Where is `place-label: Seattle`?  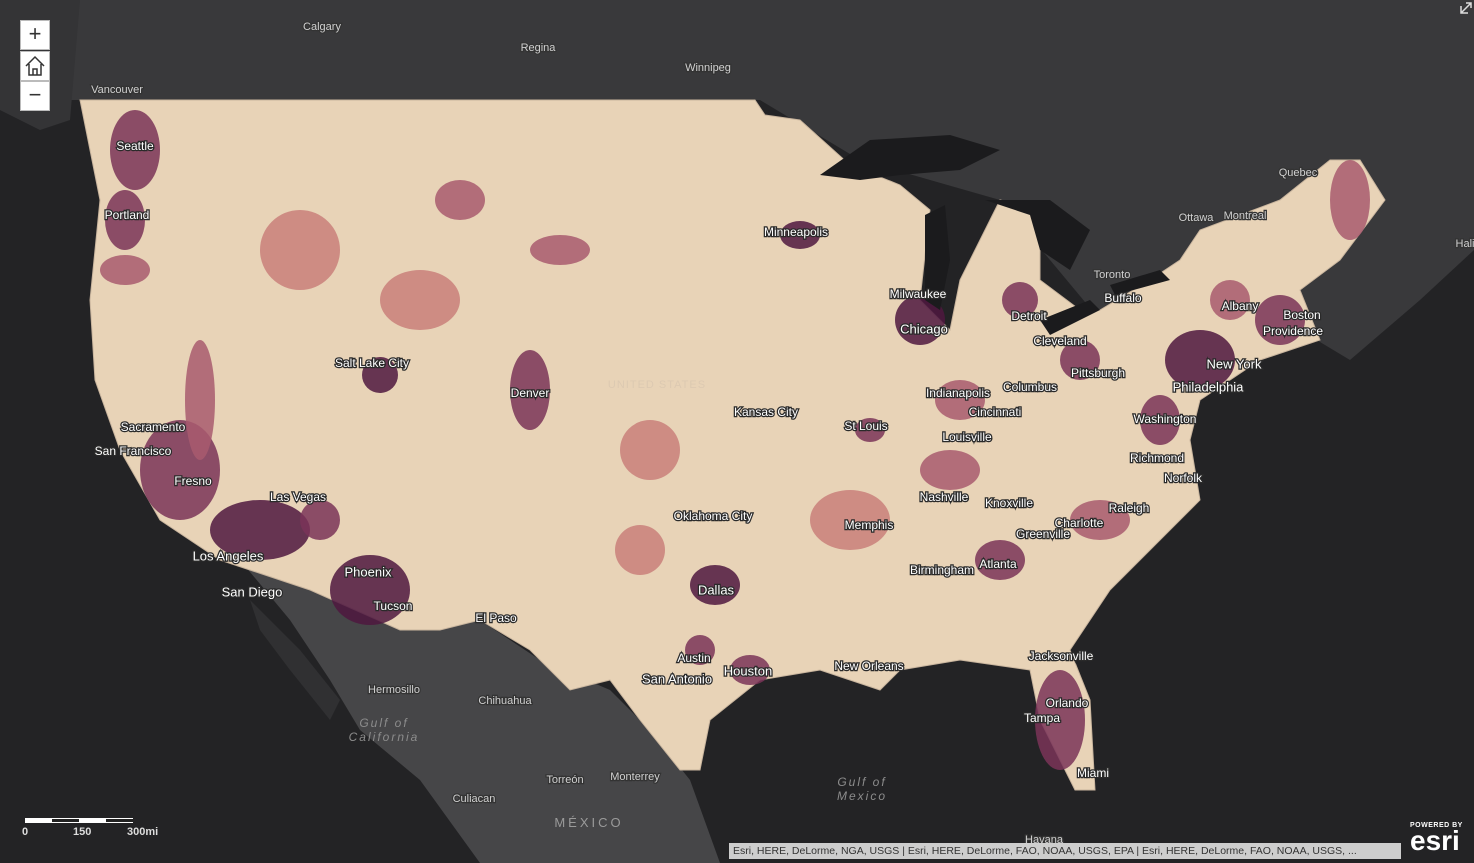
place-label: Seattle is located at coordinates (135, 146).